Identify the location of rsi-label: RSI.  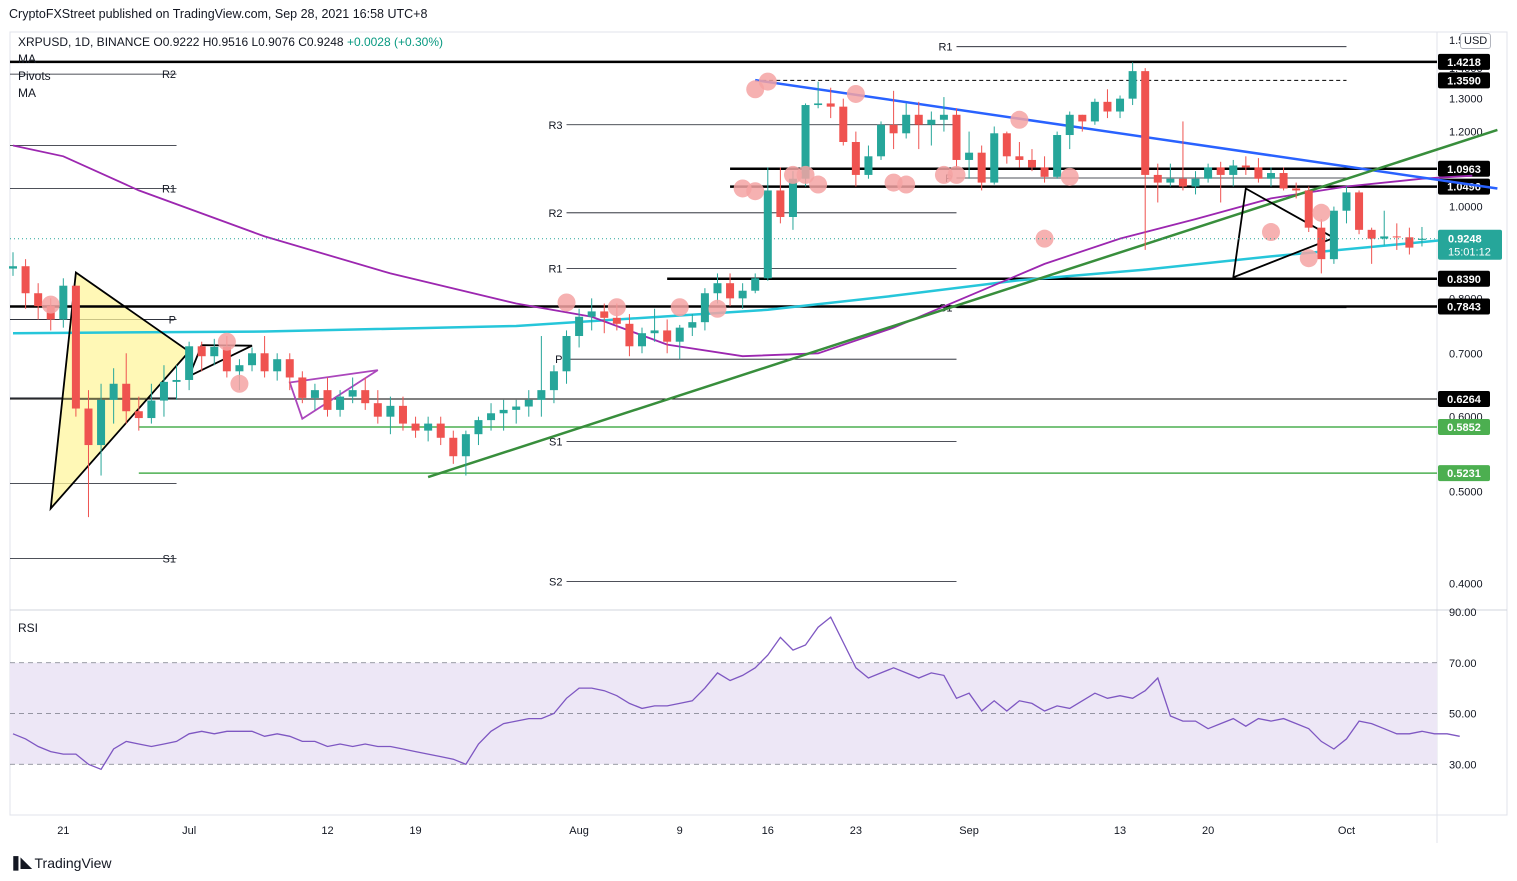
(28, 628).